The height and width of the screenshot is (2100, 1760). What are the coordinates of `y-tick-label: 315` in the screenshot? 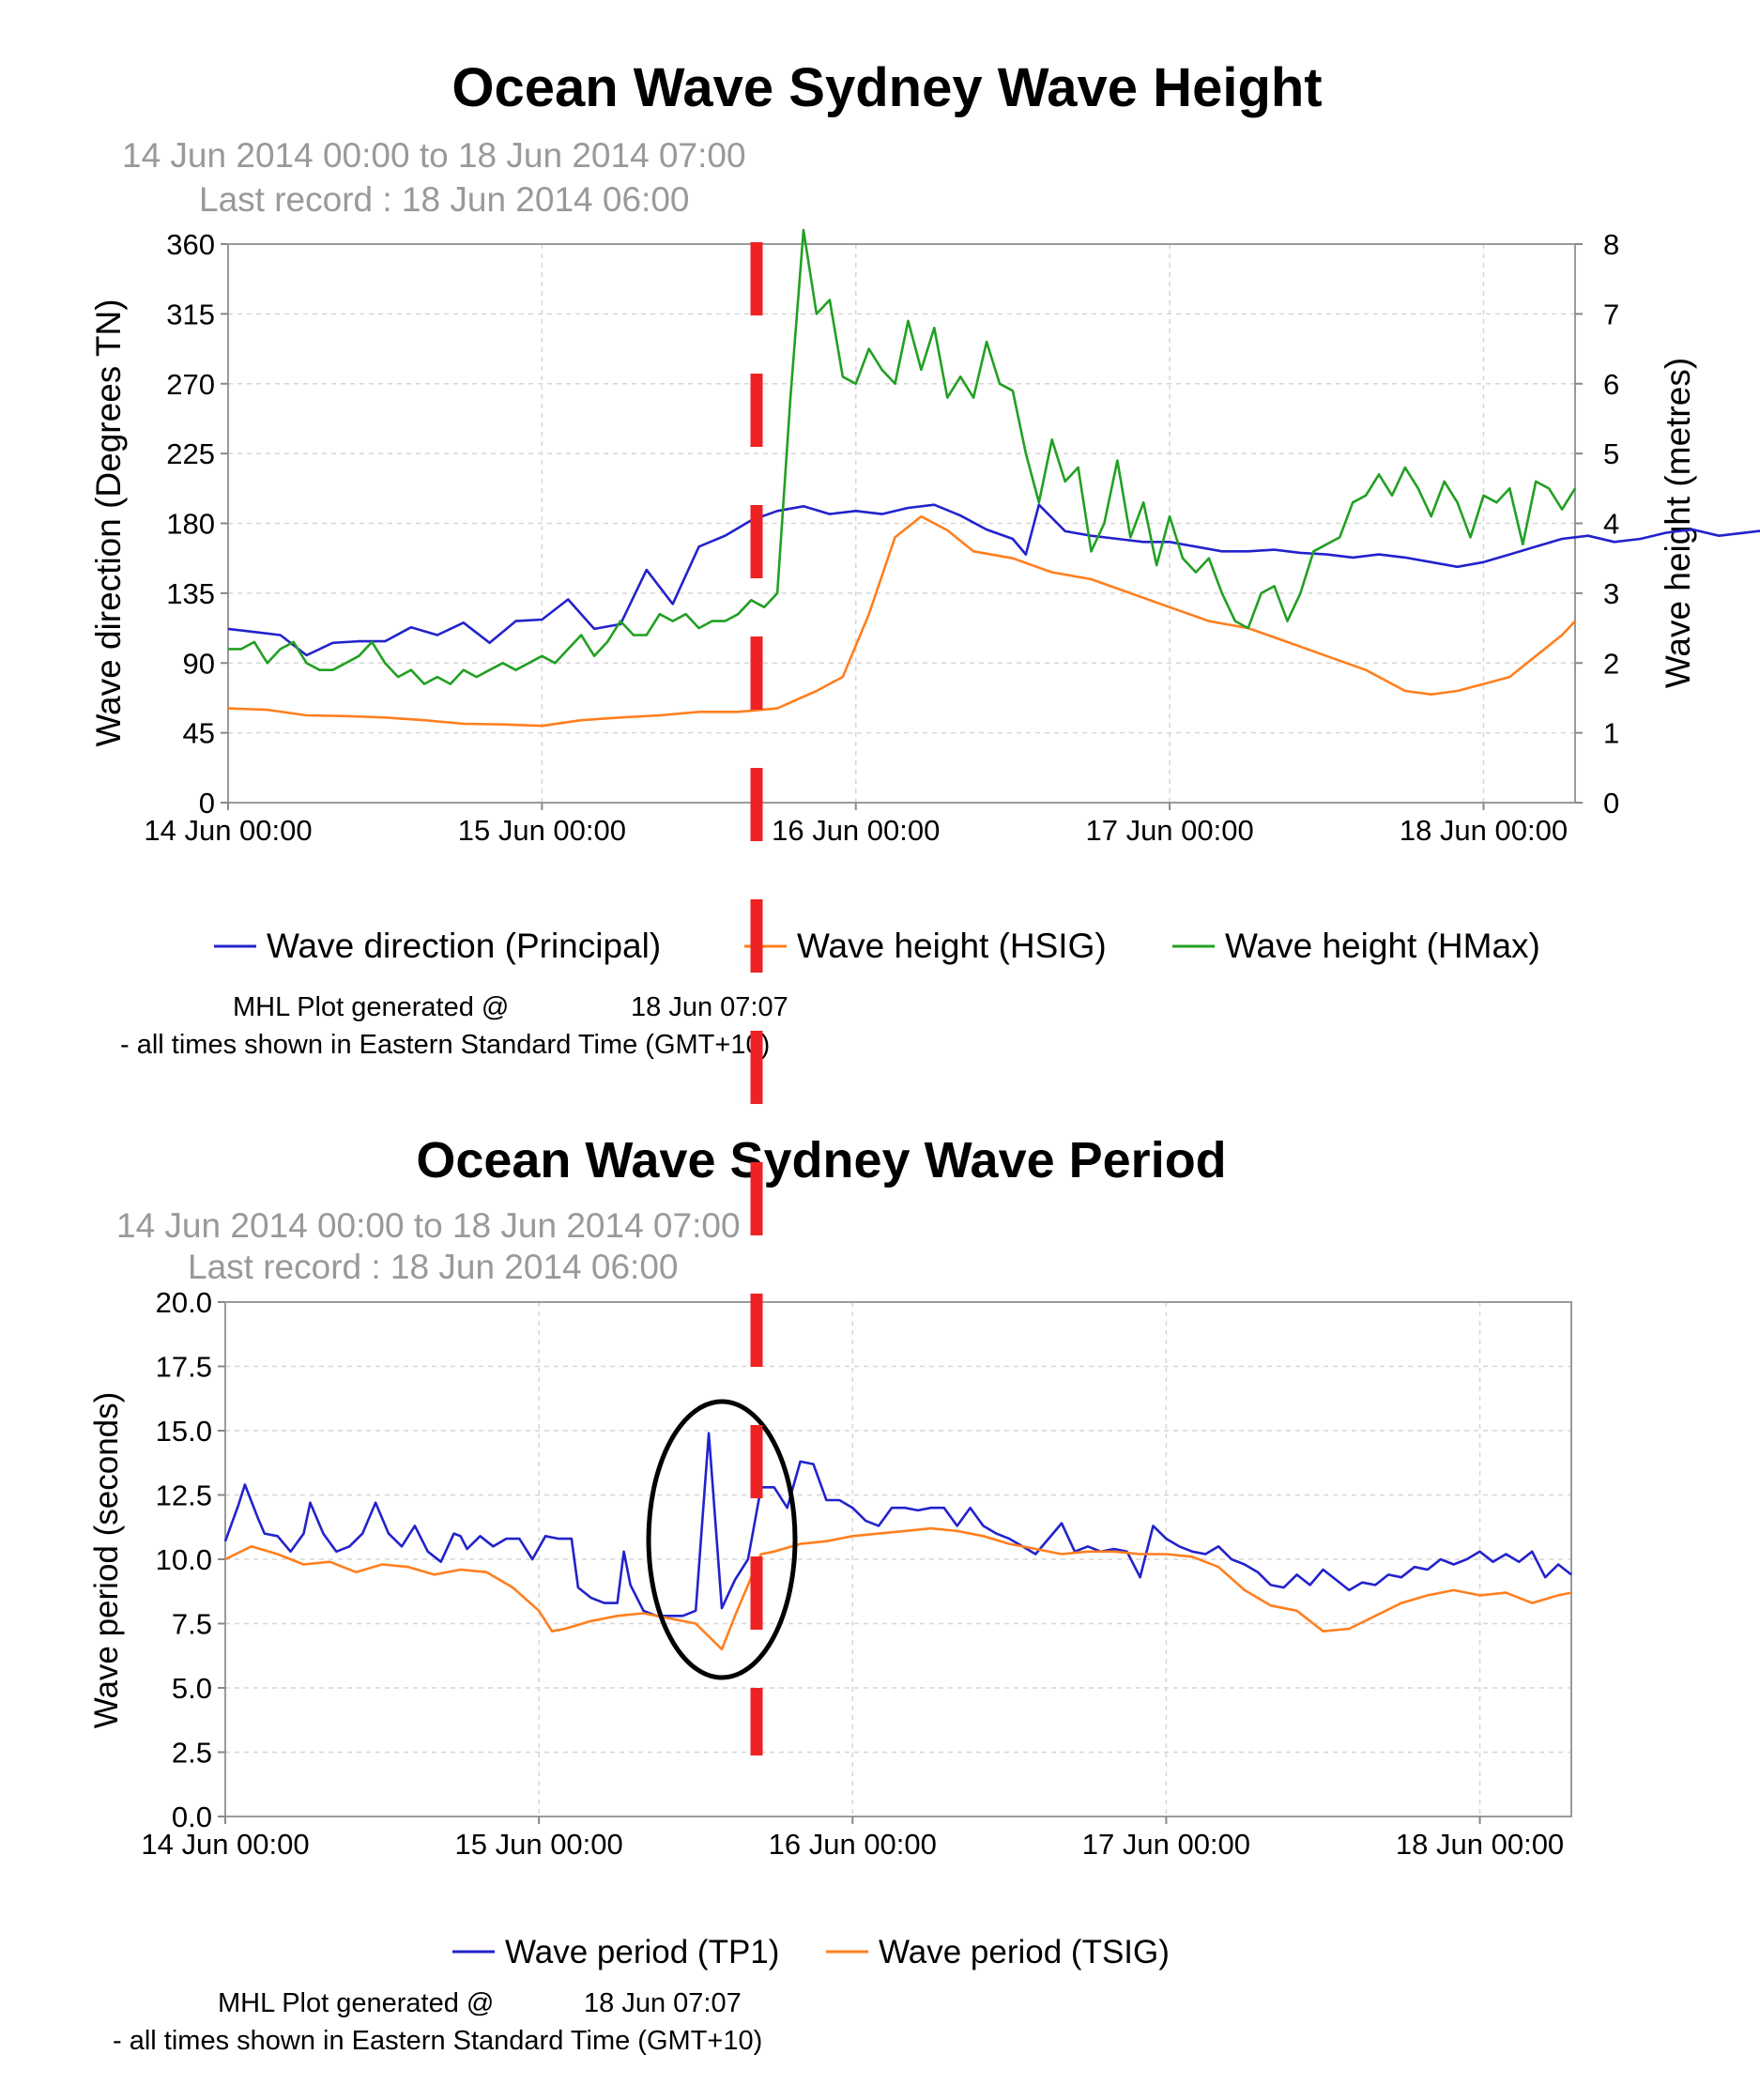 It's located at (190, 314).